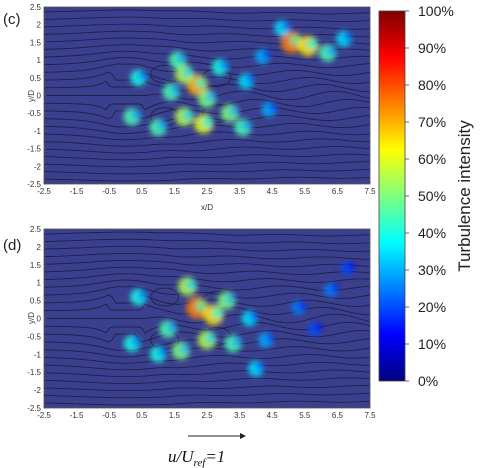 Image resolution: width=480 pixels, height=468 pixels. What do you see at coordinates (338, 415) in the screenshot?
I see `x-tick-label: 6.5` at bounding box center [338, 415].